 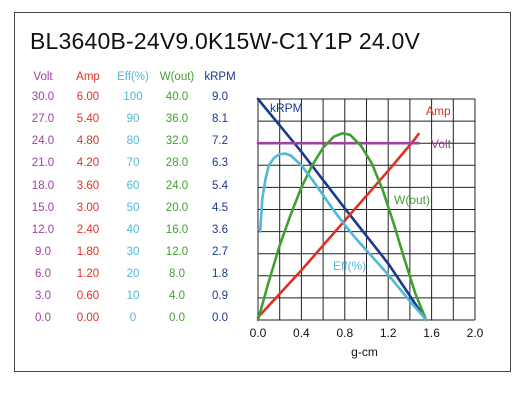 What do you see at coordinates (412, 200) in the screenshot?
I see `series-label-wout: W(out)` at bounding box center [412, 200].